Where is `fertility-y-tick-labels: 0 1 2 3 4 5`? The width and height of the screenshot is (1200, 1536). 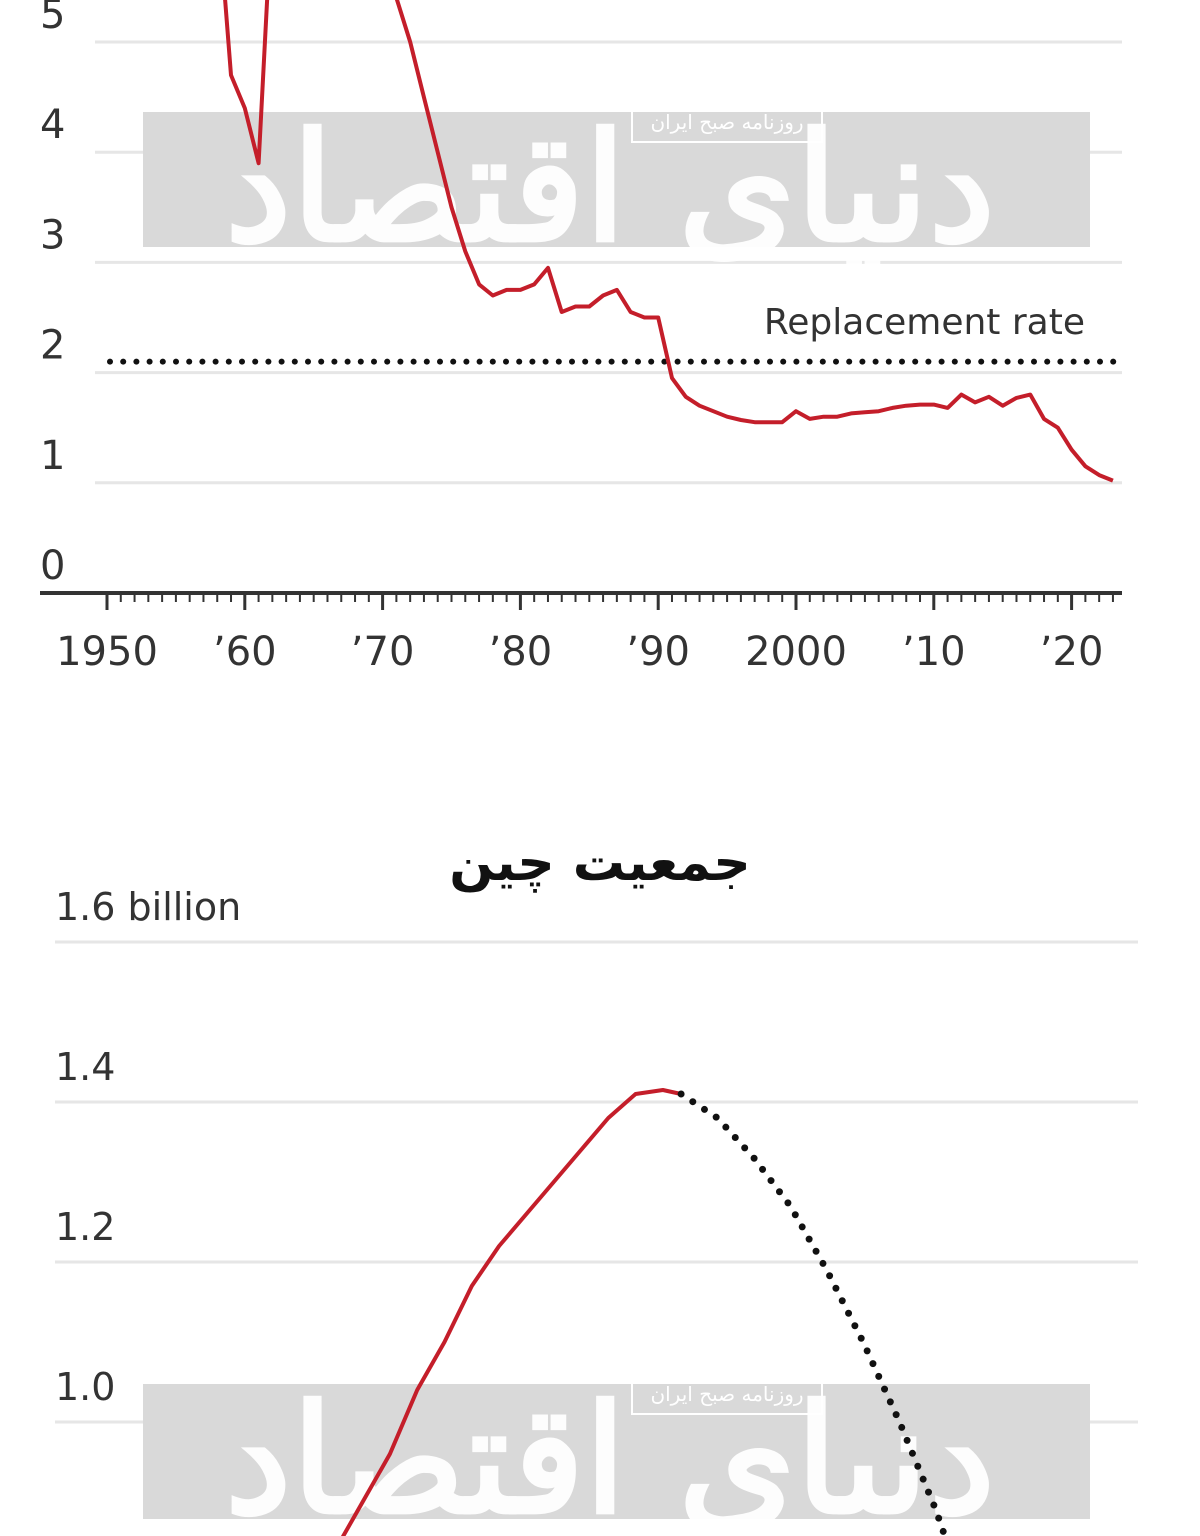 fertility-y-tick-labels: 0 1 2 3 4 5 is located at coordinates (52, 294).